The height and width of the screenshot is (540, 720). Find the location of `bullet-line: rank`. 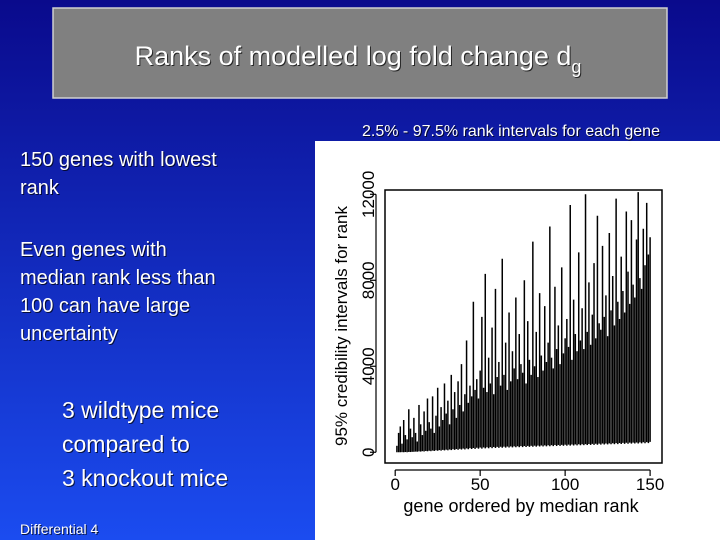

bullet-line: rank is located at coordinates (40, 188).